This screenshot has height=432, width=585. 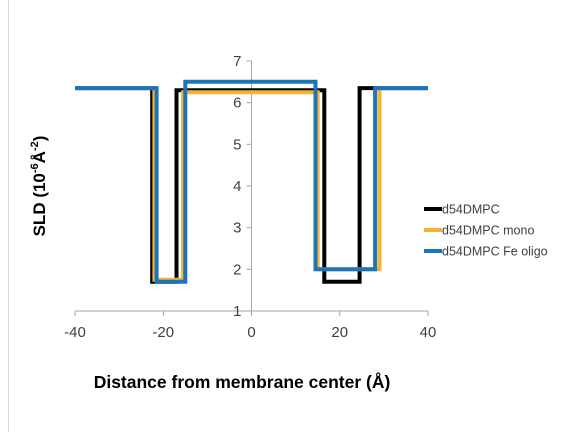 I want to click on y-tick-label: 6, so click(x=237, y=103).